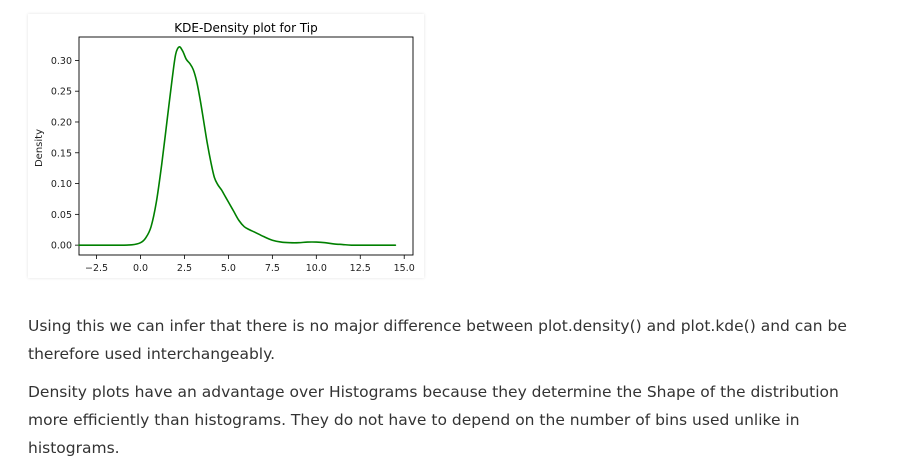 The width and height of the screenshot is (904, 471). Describe the element at coordinates (246, 28) in the screenshot. I see `chart-title: KDE-Density plot for Tip` at that location.